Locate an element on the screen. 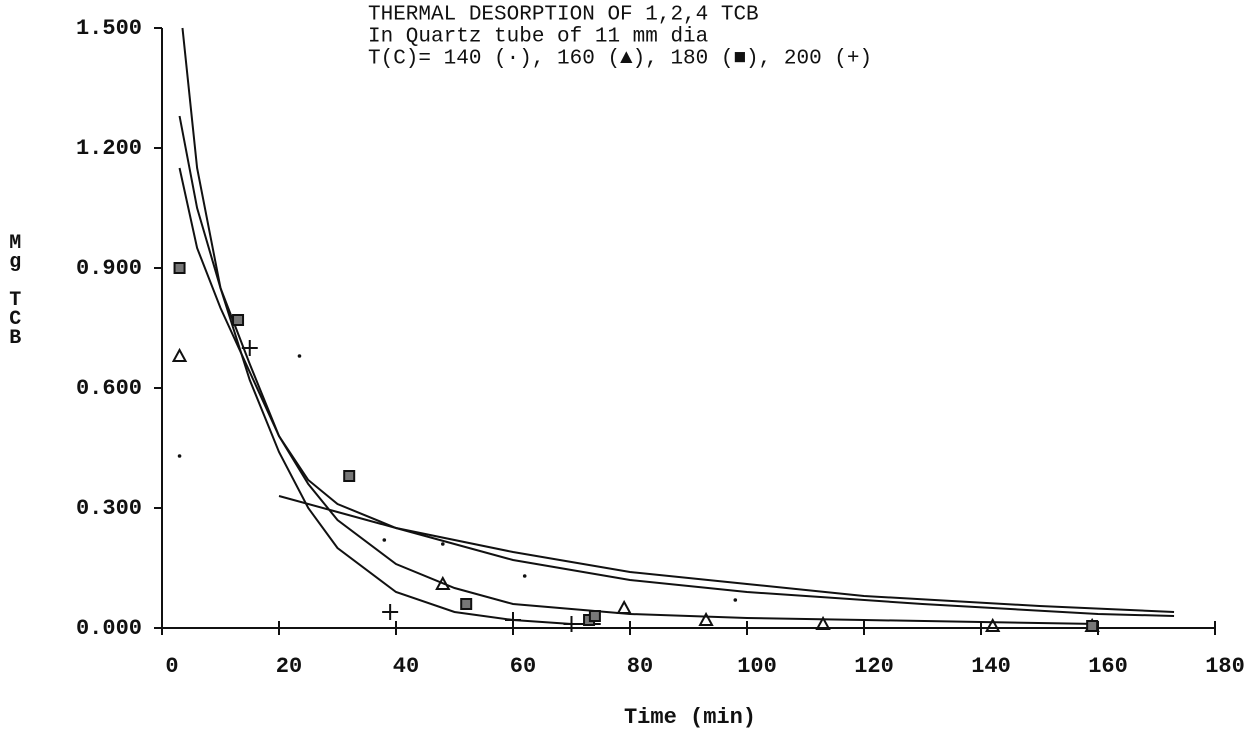 This screenshot has width=1247, height=736. y-tick-label: 1.200 is located at coordinates (109, 148).